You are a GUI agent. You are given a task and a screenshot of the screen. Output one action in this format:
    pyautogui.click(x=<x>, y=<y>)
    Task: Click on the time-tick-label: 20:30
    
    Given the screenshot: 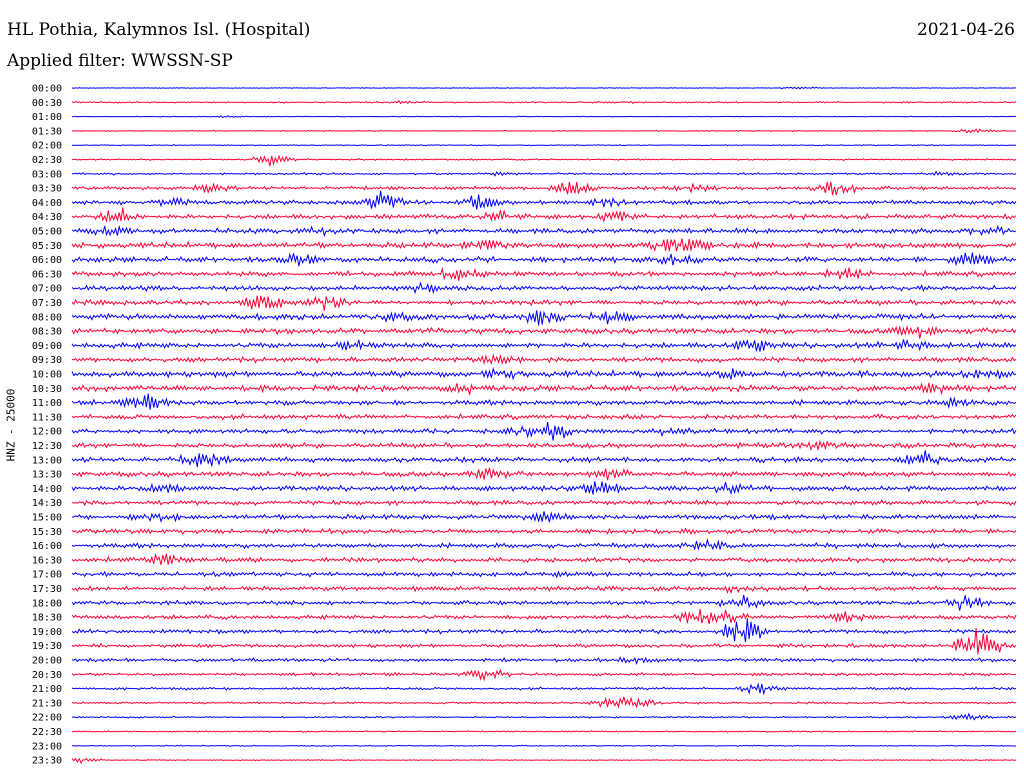 What is the action you would take?
    pyautogui.click(x=47, y=675)
    